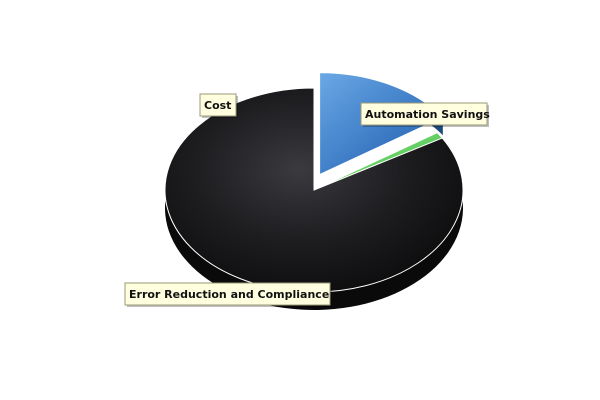 The height and width of the screenshot is (400, 600). I want to click on slice-label-text: Cost, so click(217, 105).